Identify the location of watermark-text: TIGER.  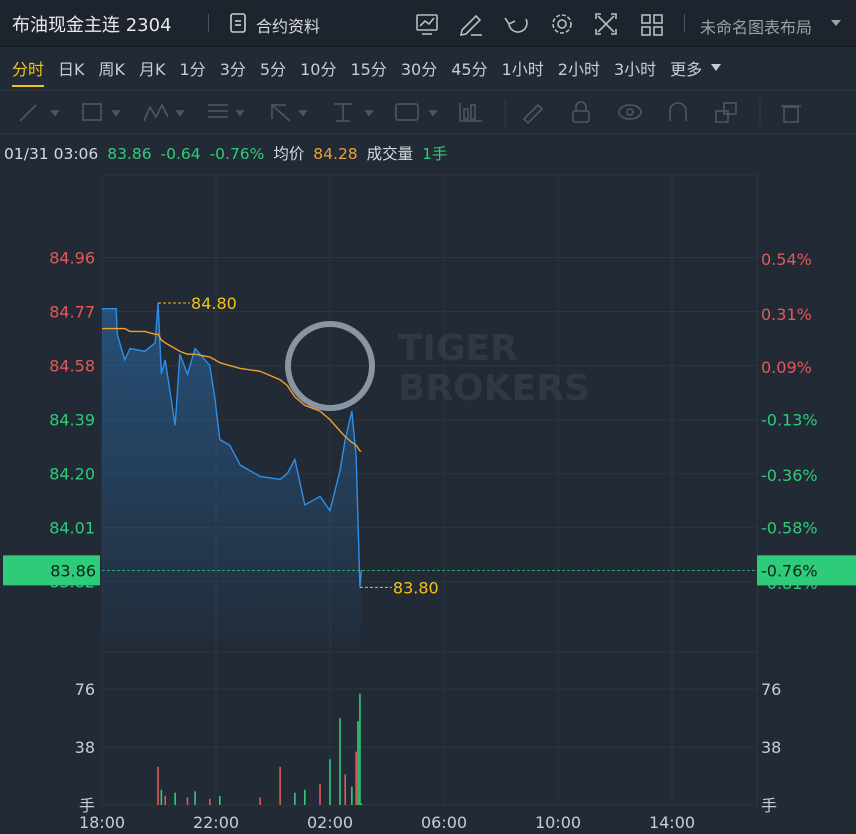
(458, 348).